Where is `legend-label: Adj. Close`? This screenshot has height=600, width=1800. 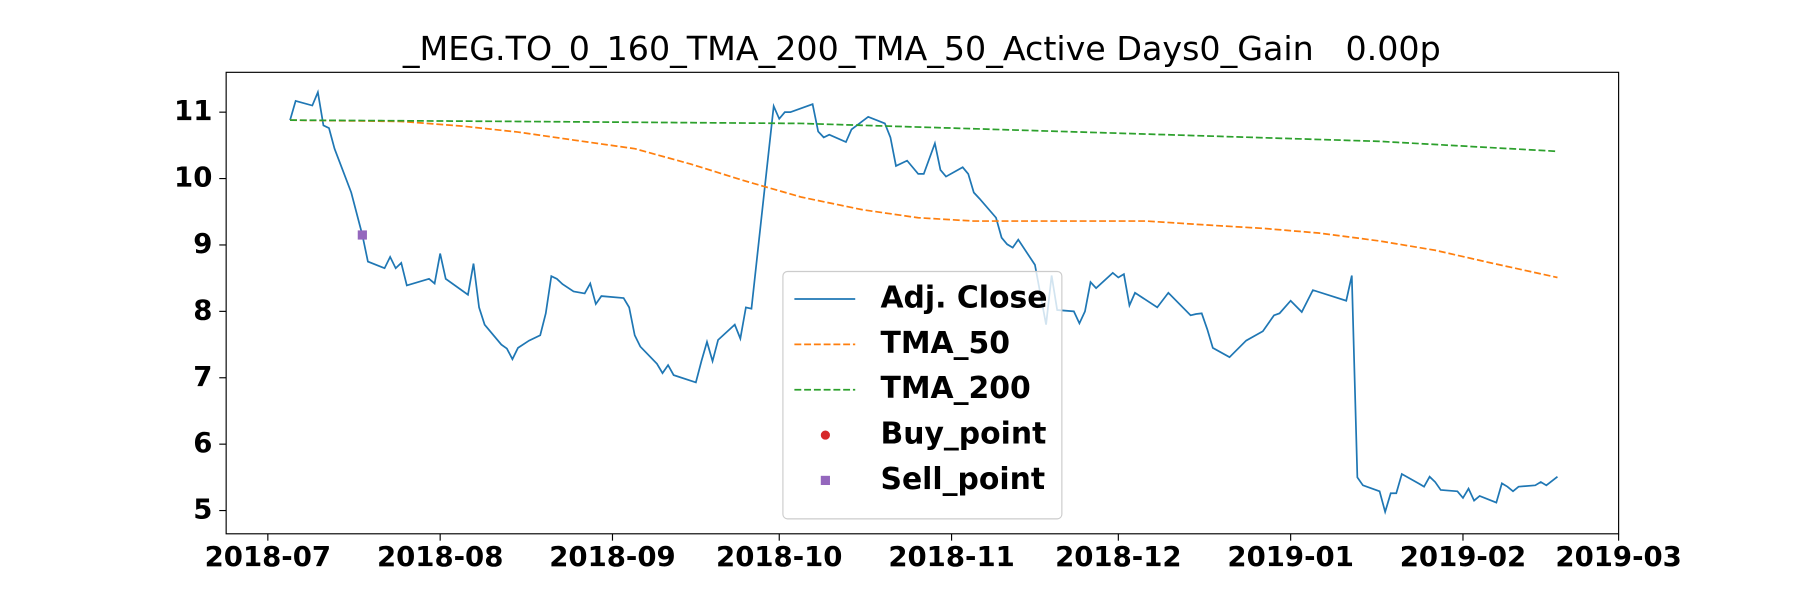 legend-label: Adj. Close is located at coordinates (963, 298).